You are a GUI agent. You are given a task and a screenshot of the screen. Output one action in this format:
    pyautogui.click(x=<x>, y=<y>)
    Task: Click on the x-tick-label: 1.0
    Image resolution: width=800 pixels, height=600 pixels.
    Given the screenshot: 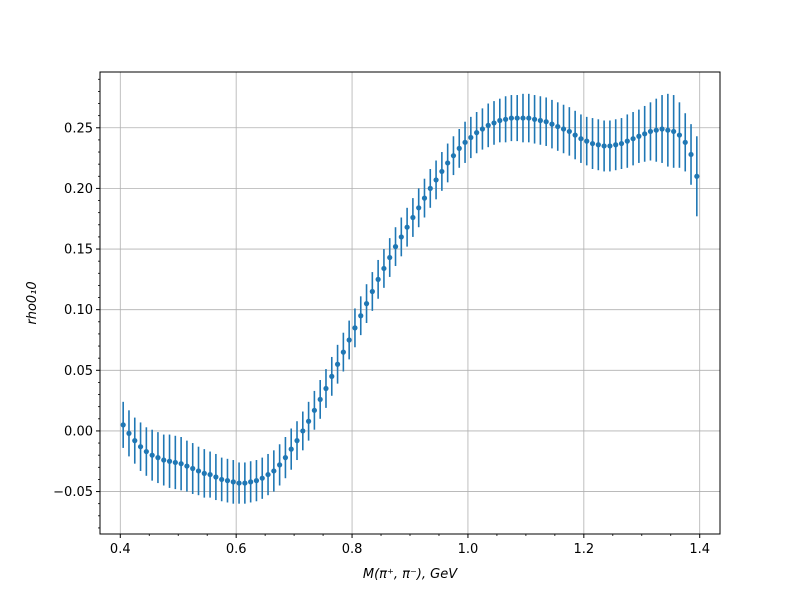 What is the action you would take?
    pyautogui.click(x=468, y=549)
    